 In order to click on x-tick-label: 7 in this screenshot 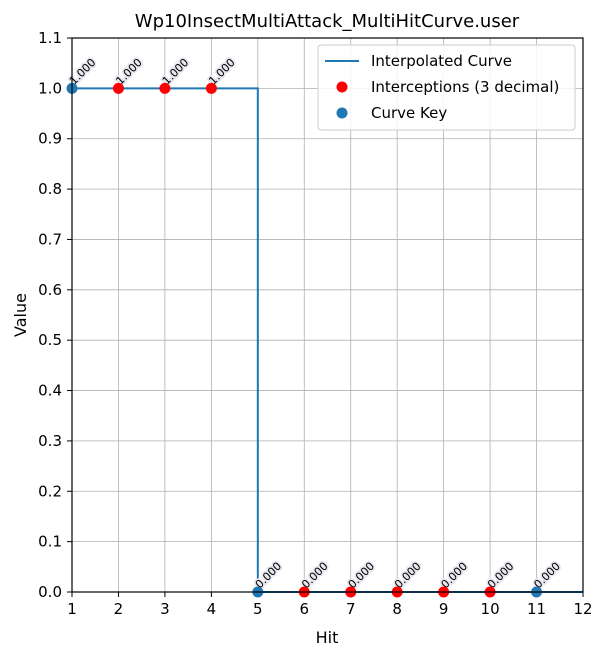, I will do `click(351, 609)`.